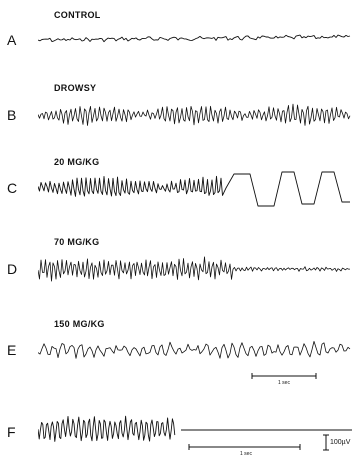  I want to click on panel-b-letter: B, so click(12, 115).